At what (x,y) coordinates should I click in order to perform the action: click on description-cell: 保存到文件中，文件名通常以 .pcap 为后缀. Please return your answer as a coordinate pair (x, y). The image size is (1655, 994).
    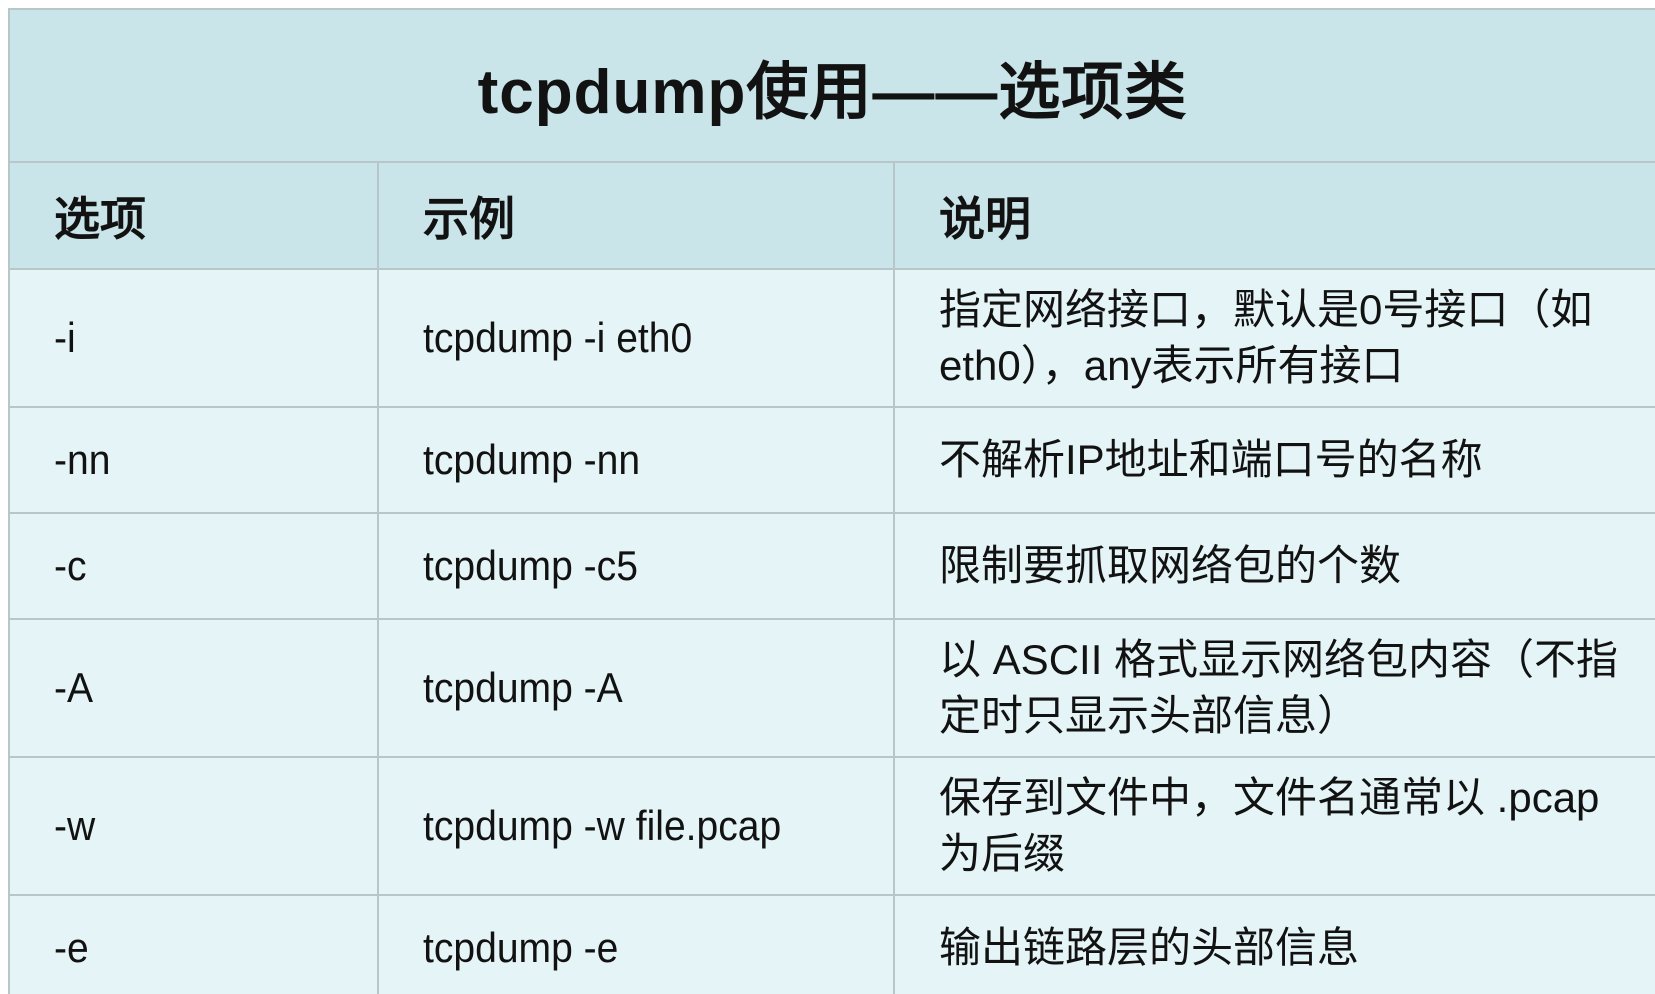
    Looking at the image, I should click on (1274, 826).